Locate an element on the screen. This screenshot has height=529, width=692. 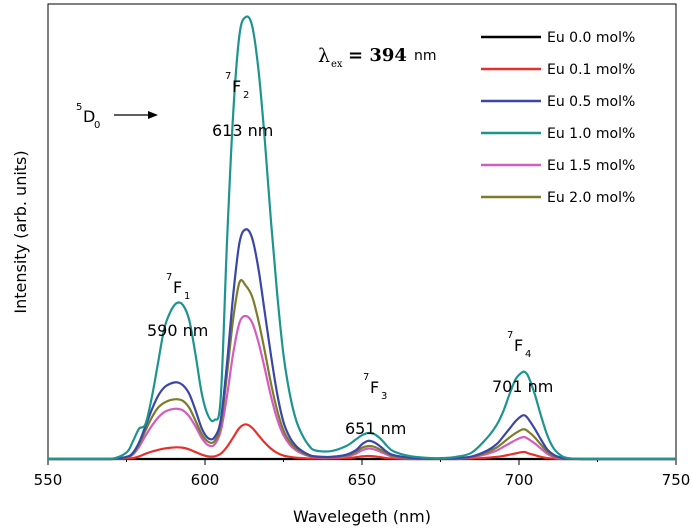
x-tick-label: 650 is located at coordinates (362, 480).